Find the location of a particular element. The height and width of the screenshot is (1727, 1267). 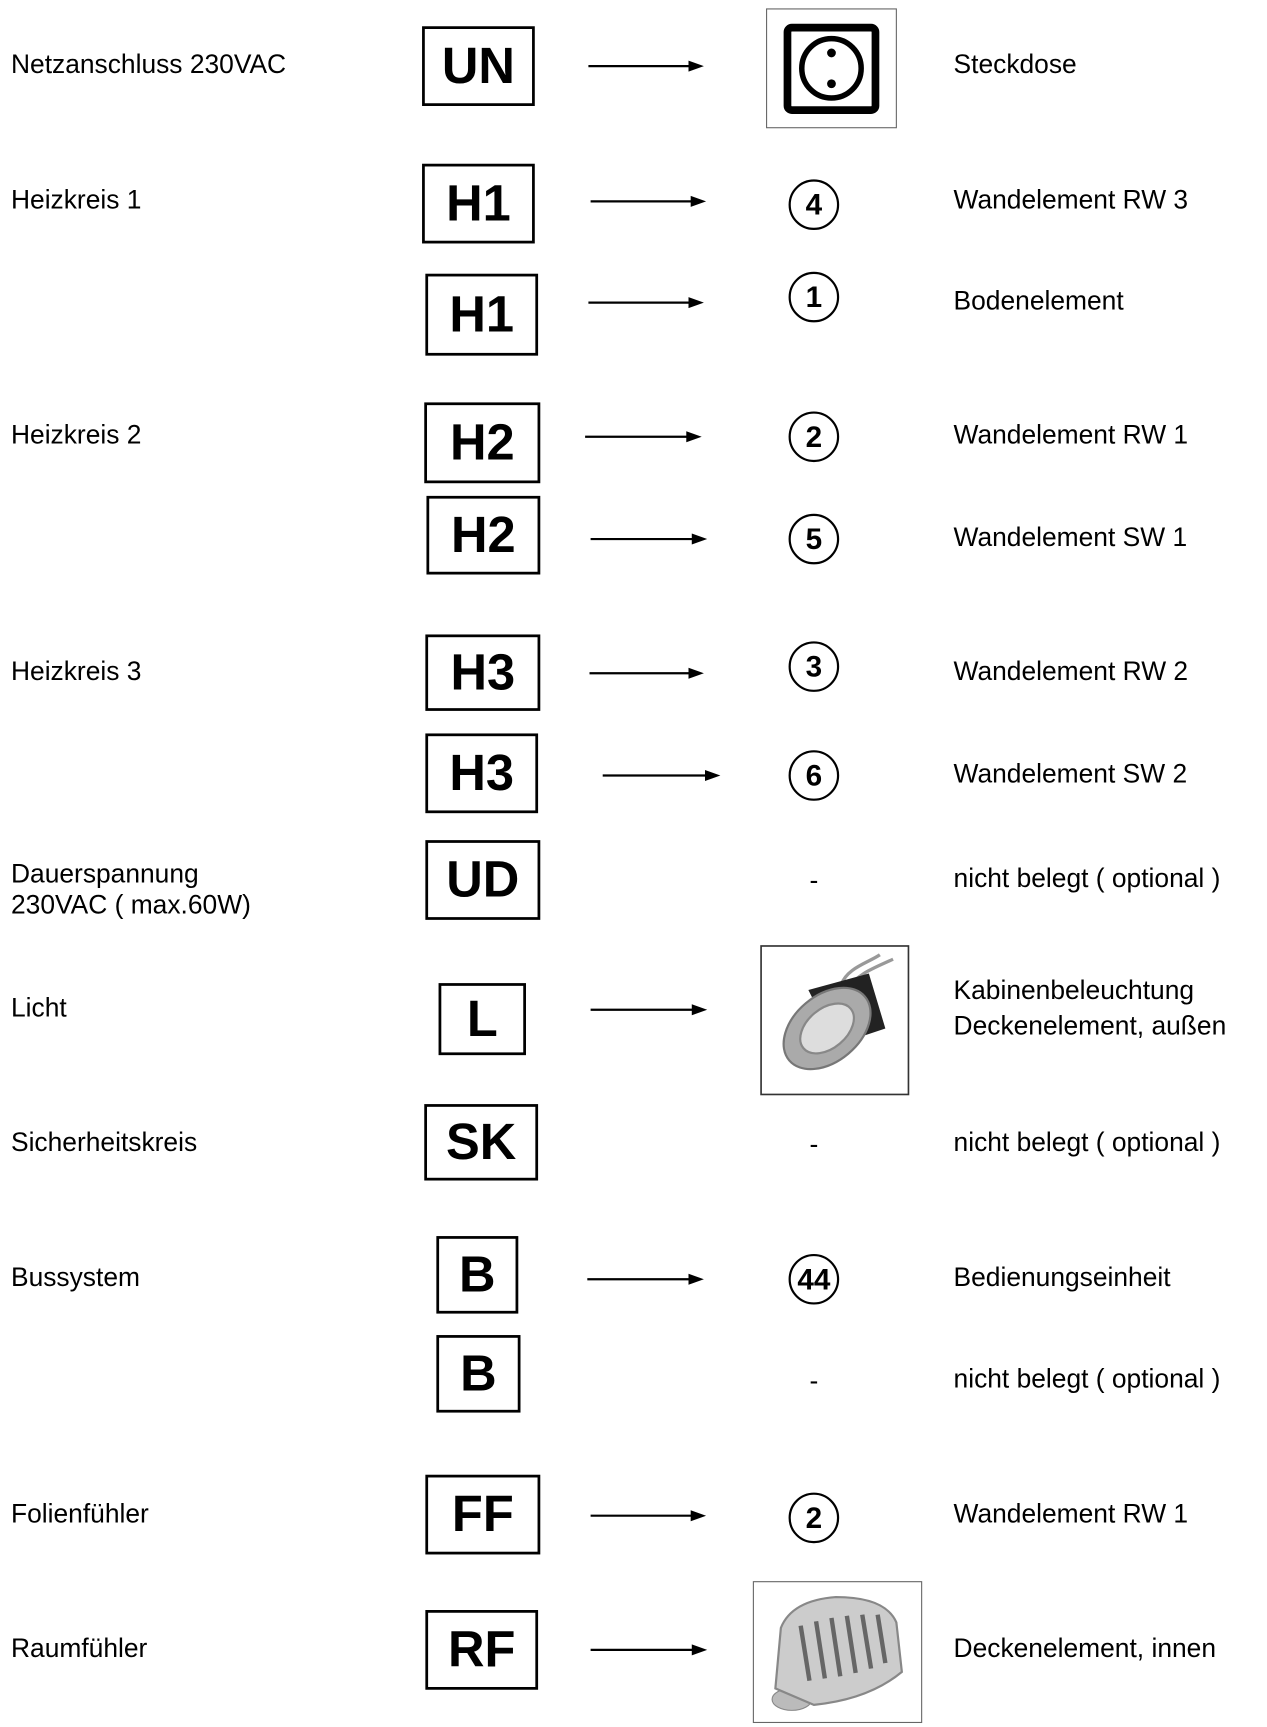

target-number: 1 is located at coordinates (814, 297).